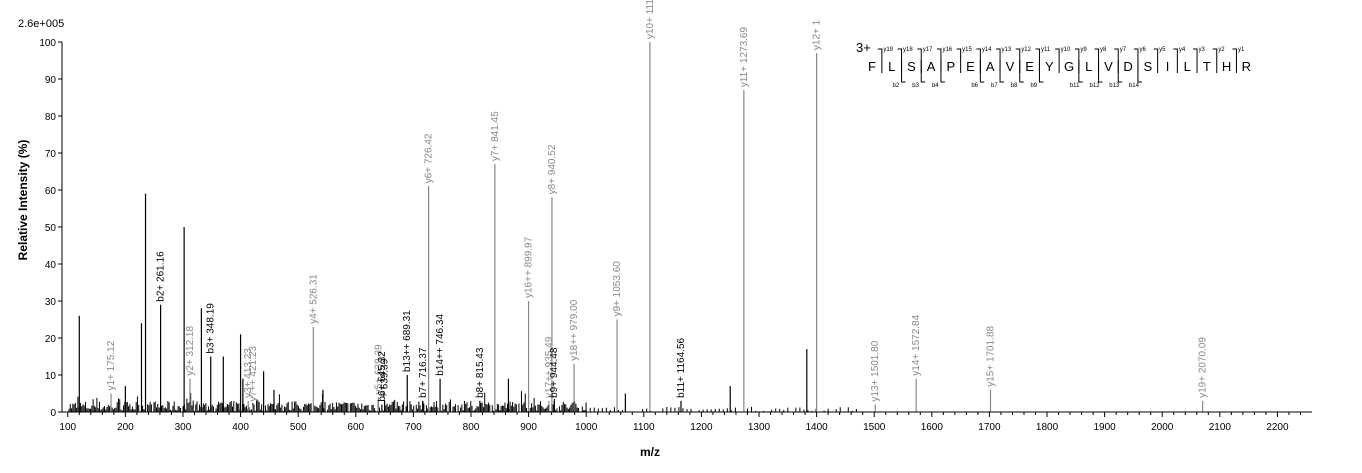 The height and width of the screenshot is (473, 1362). Describe the element at coordinates (1033, 86) in the screenshot. I see `b-ion-label: b9` at that location.